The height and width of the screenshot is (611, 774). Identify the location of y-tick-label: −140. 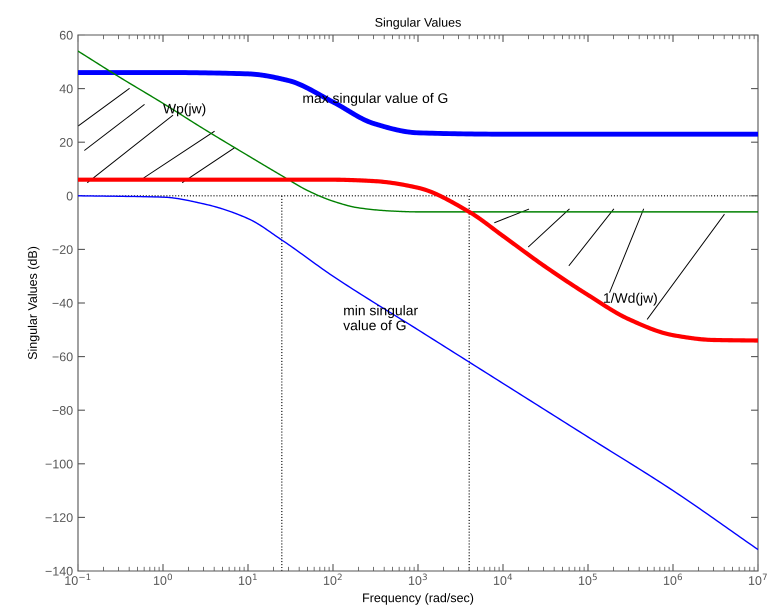
(59, 571).